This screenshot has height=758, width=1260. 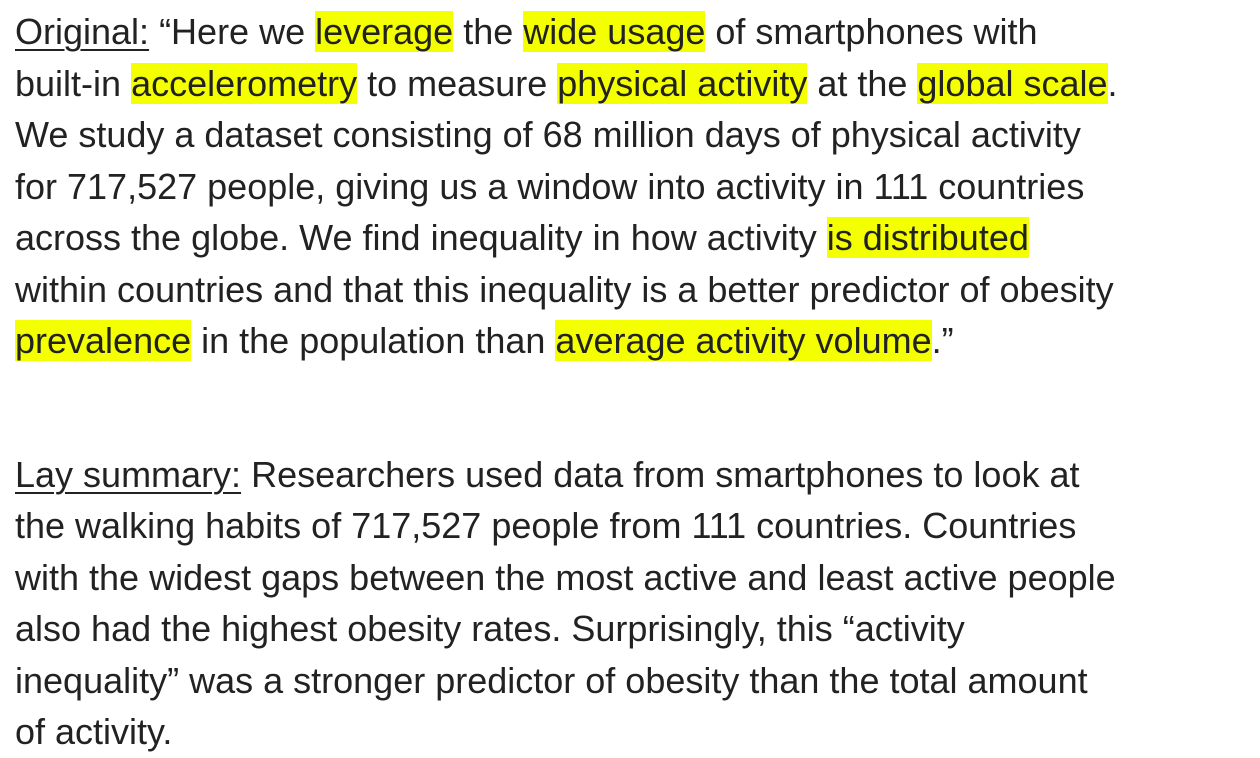 I want to click on highlighted-phrase: wide usage, so click(x=614, y=31).